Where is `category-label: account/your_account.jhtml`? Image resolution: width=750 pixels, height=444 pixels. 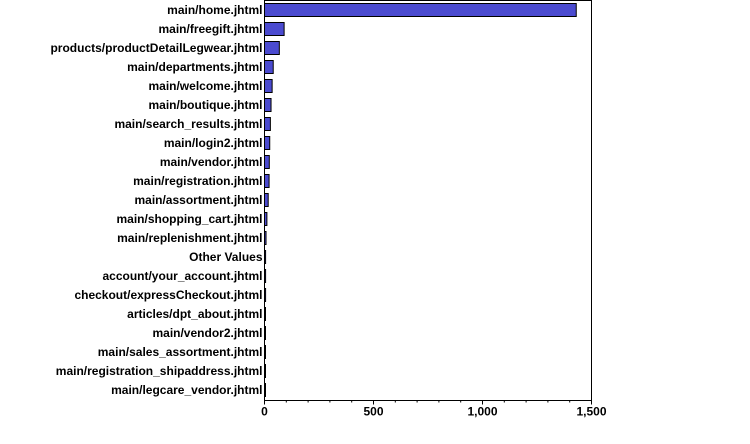 category-label: account/your_account.jhtml is located at coordinates (182, 276).